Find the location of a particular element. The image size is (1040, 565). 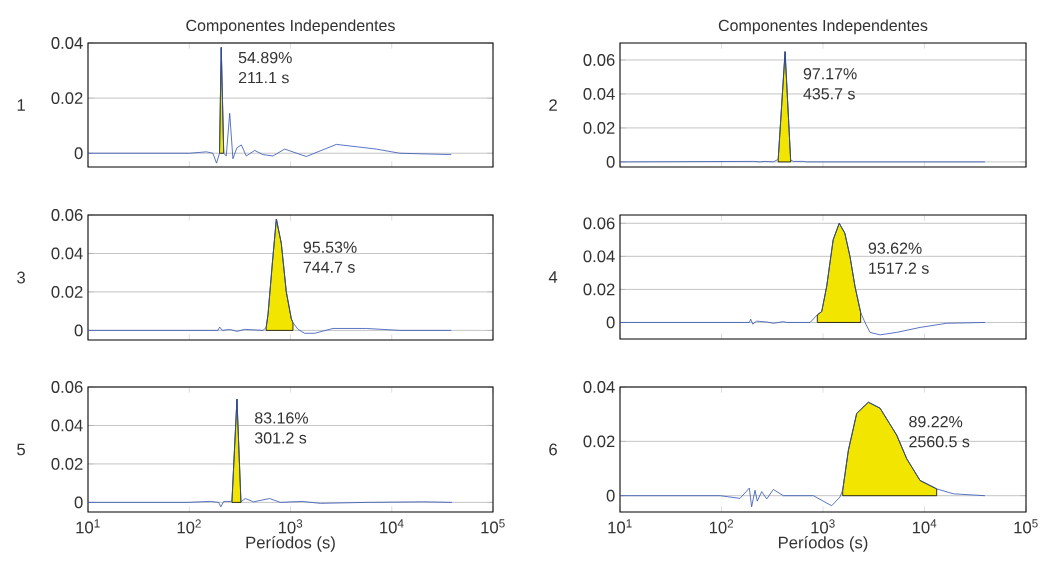

annotation: 211.1 s is located at coordinates (263, 77).